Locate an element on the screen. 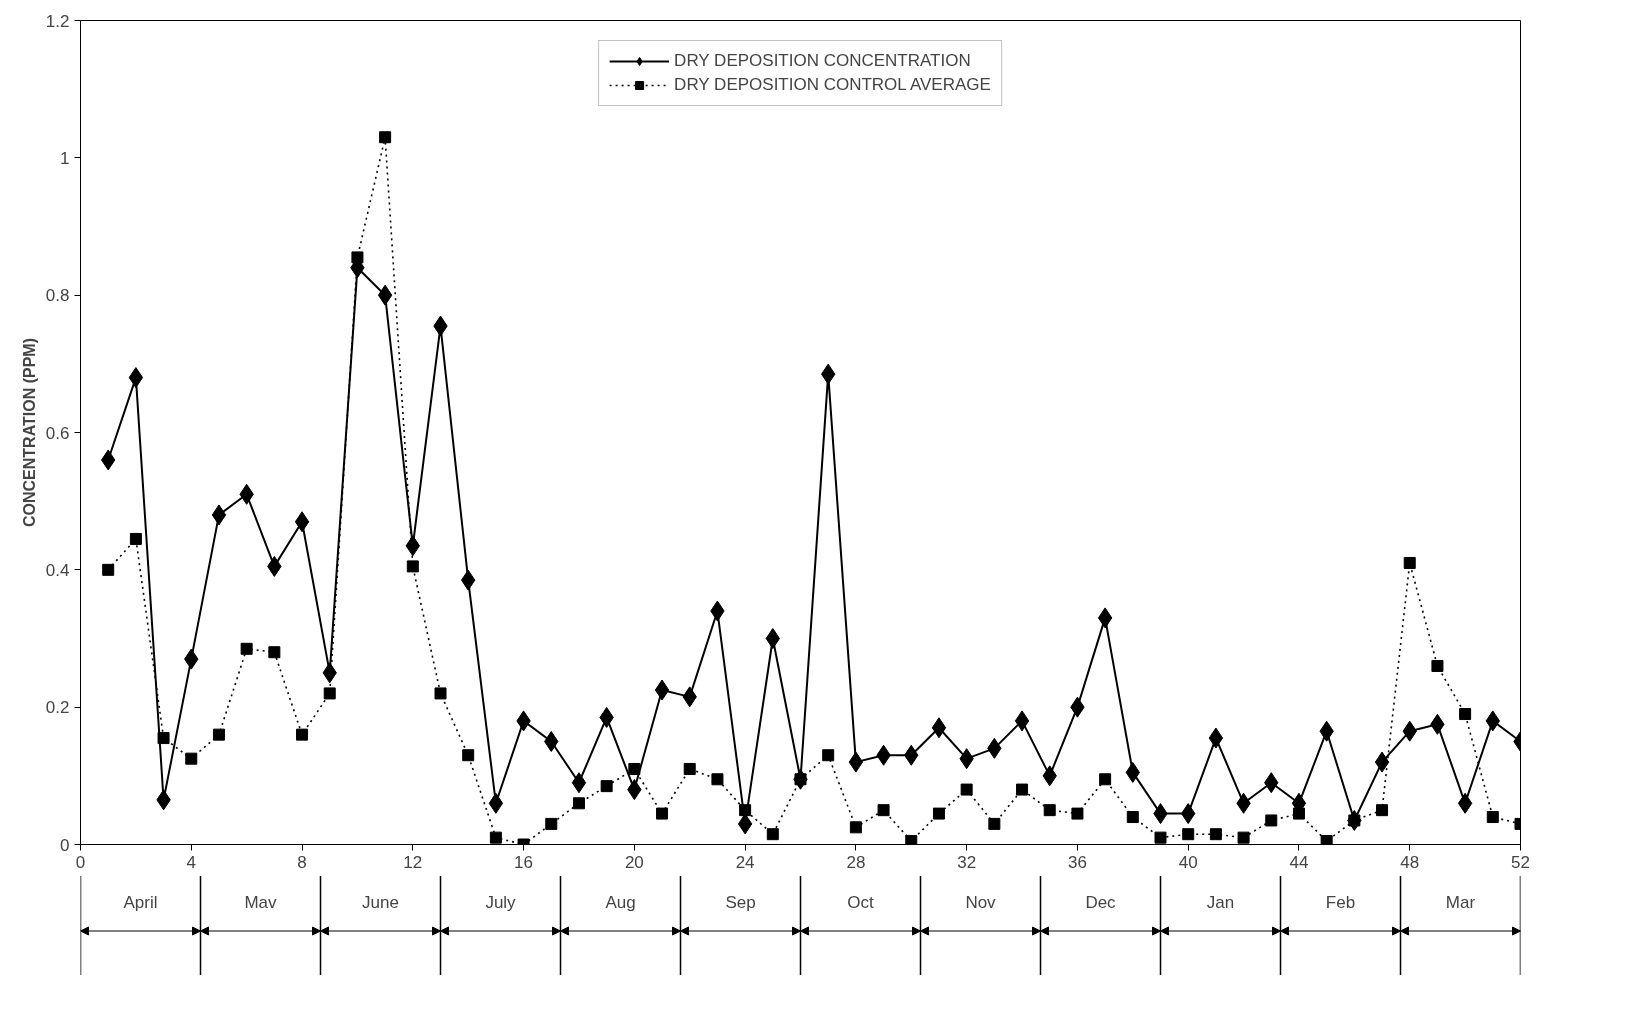  x-tick-label: 24 is located at coordinates (745, 862).